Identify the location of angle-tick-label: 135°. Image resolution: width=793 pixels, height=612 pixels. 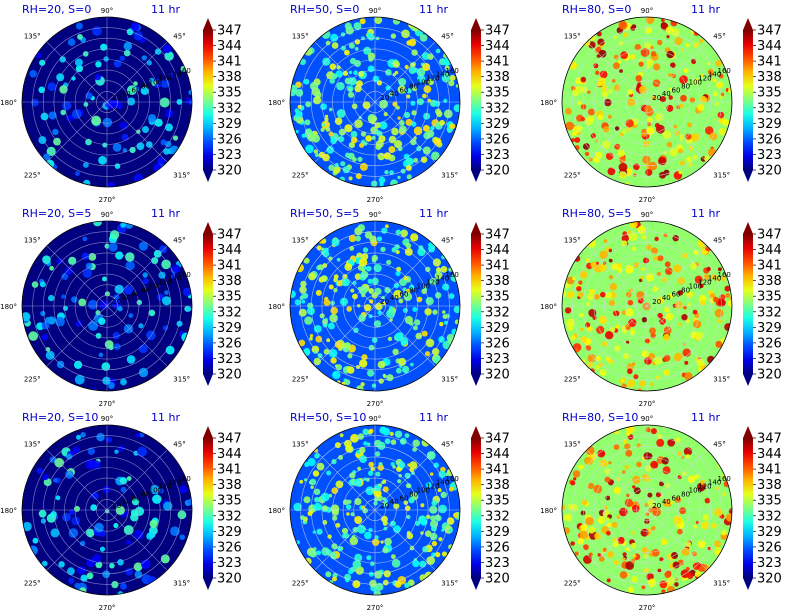
(32, 445).